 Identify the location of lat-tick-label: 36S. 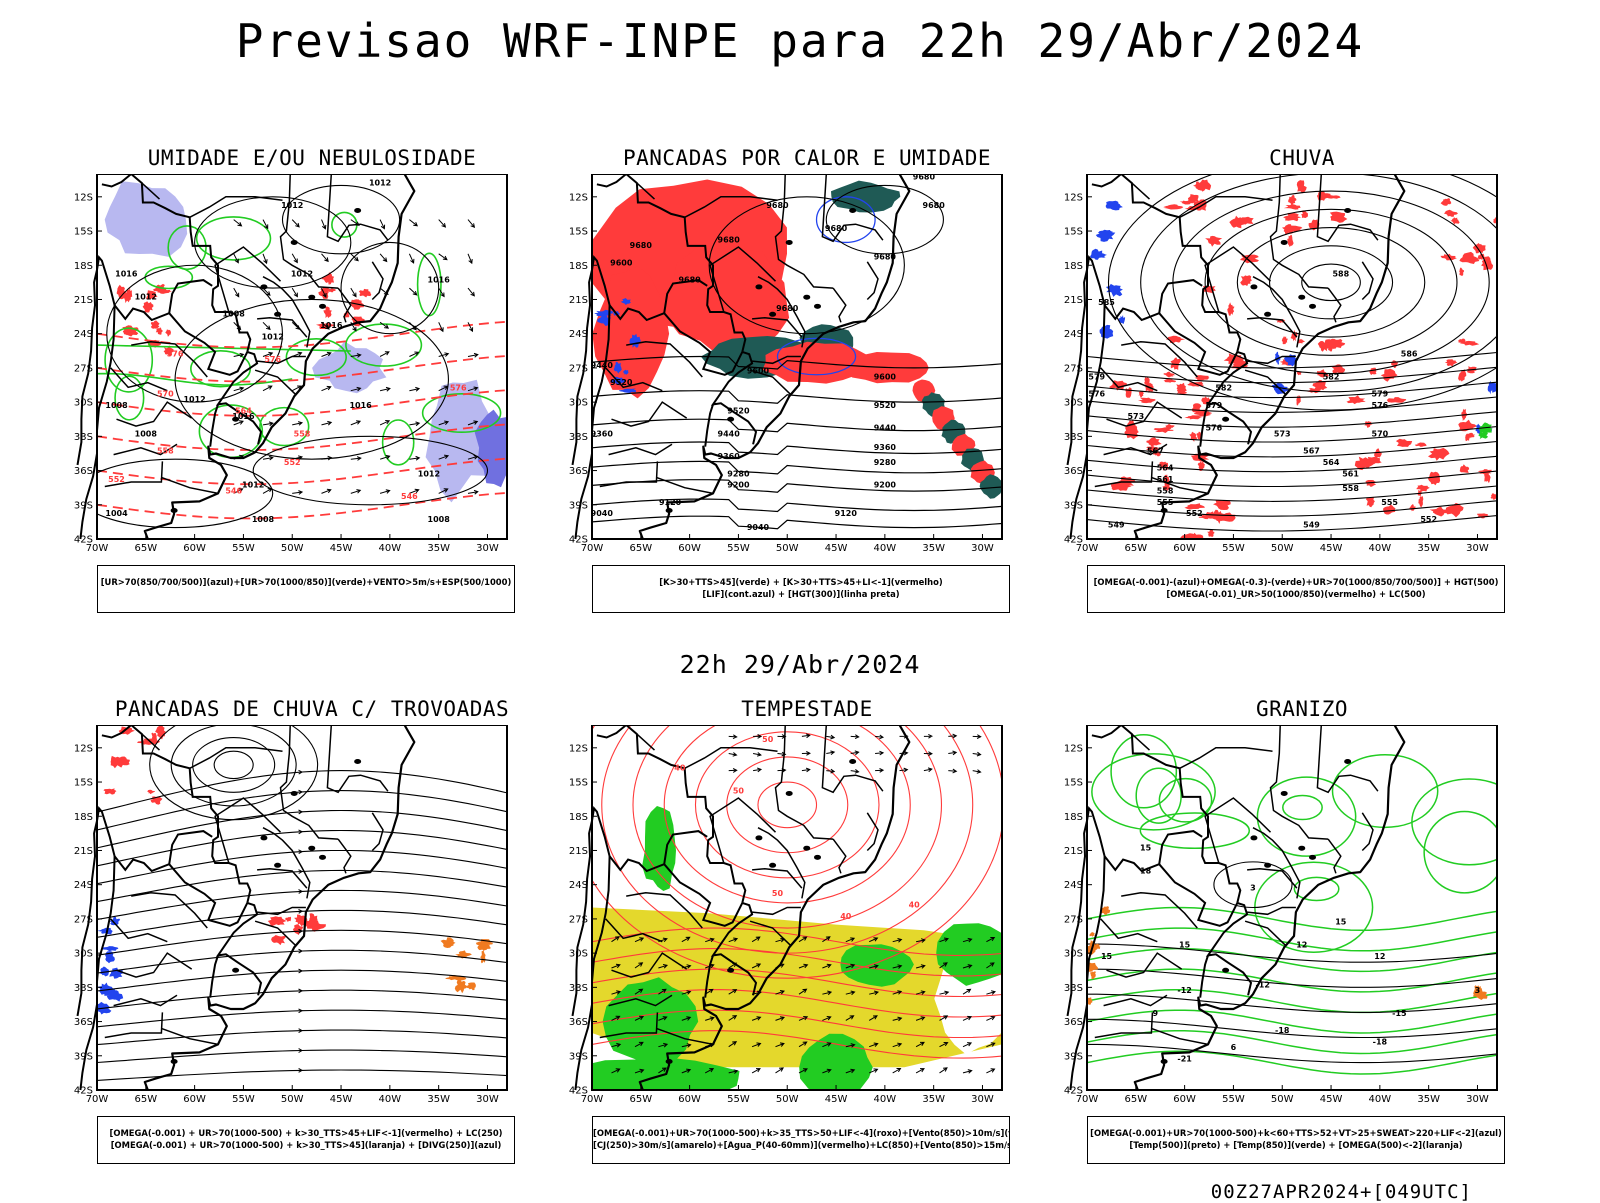
(83, 1022).